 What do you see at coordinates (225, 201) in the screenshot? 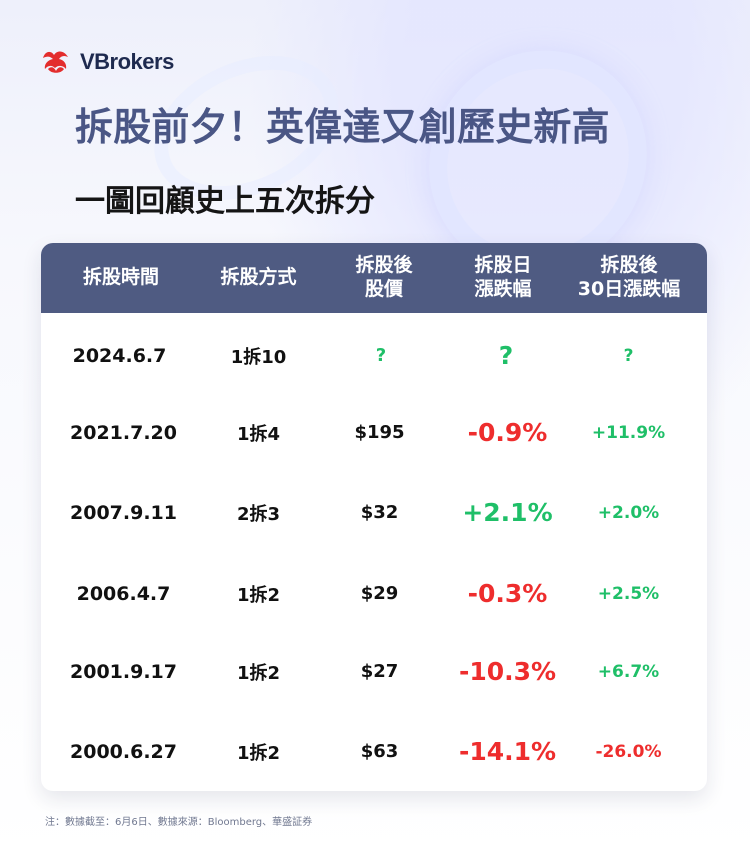
I see `page-subtitle: 一圖回顧史上五次拆分` at bounding box center [225, 201].